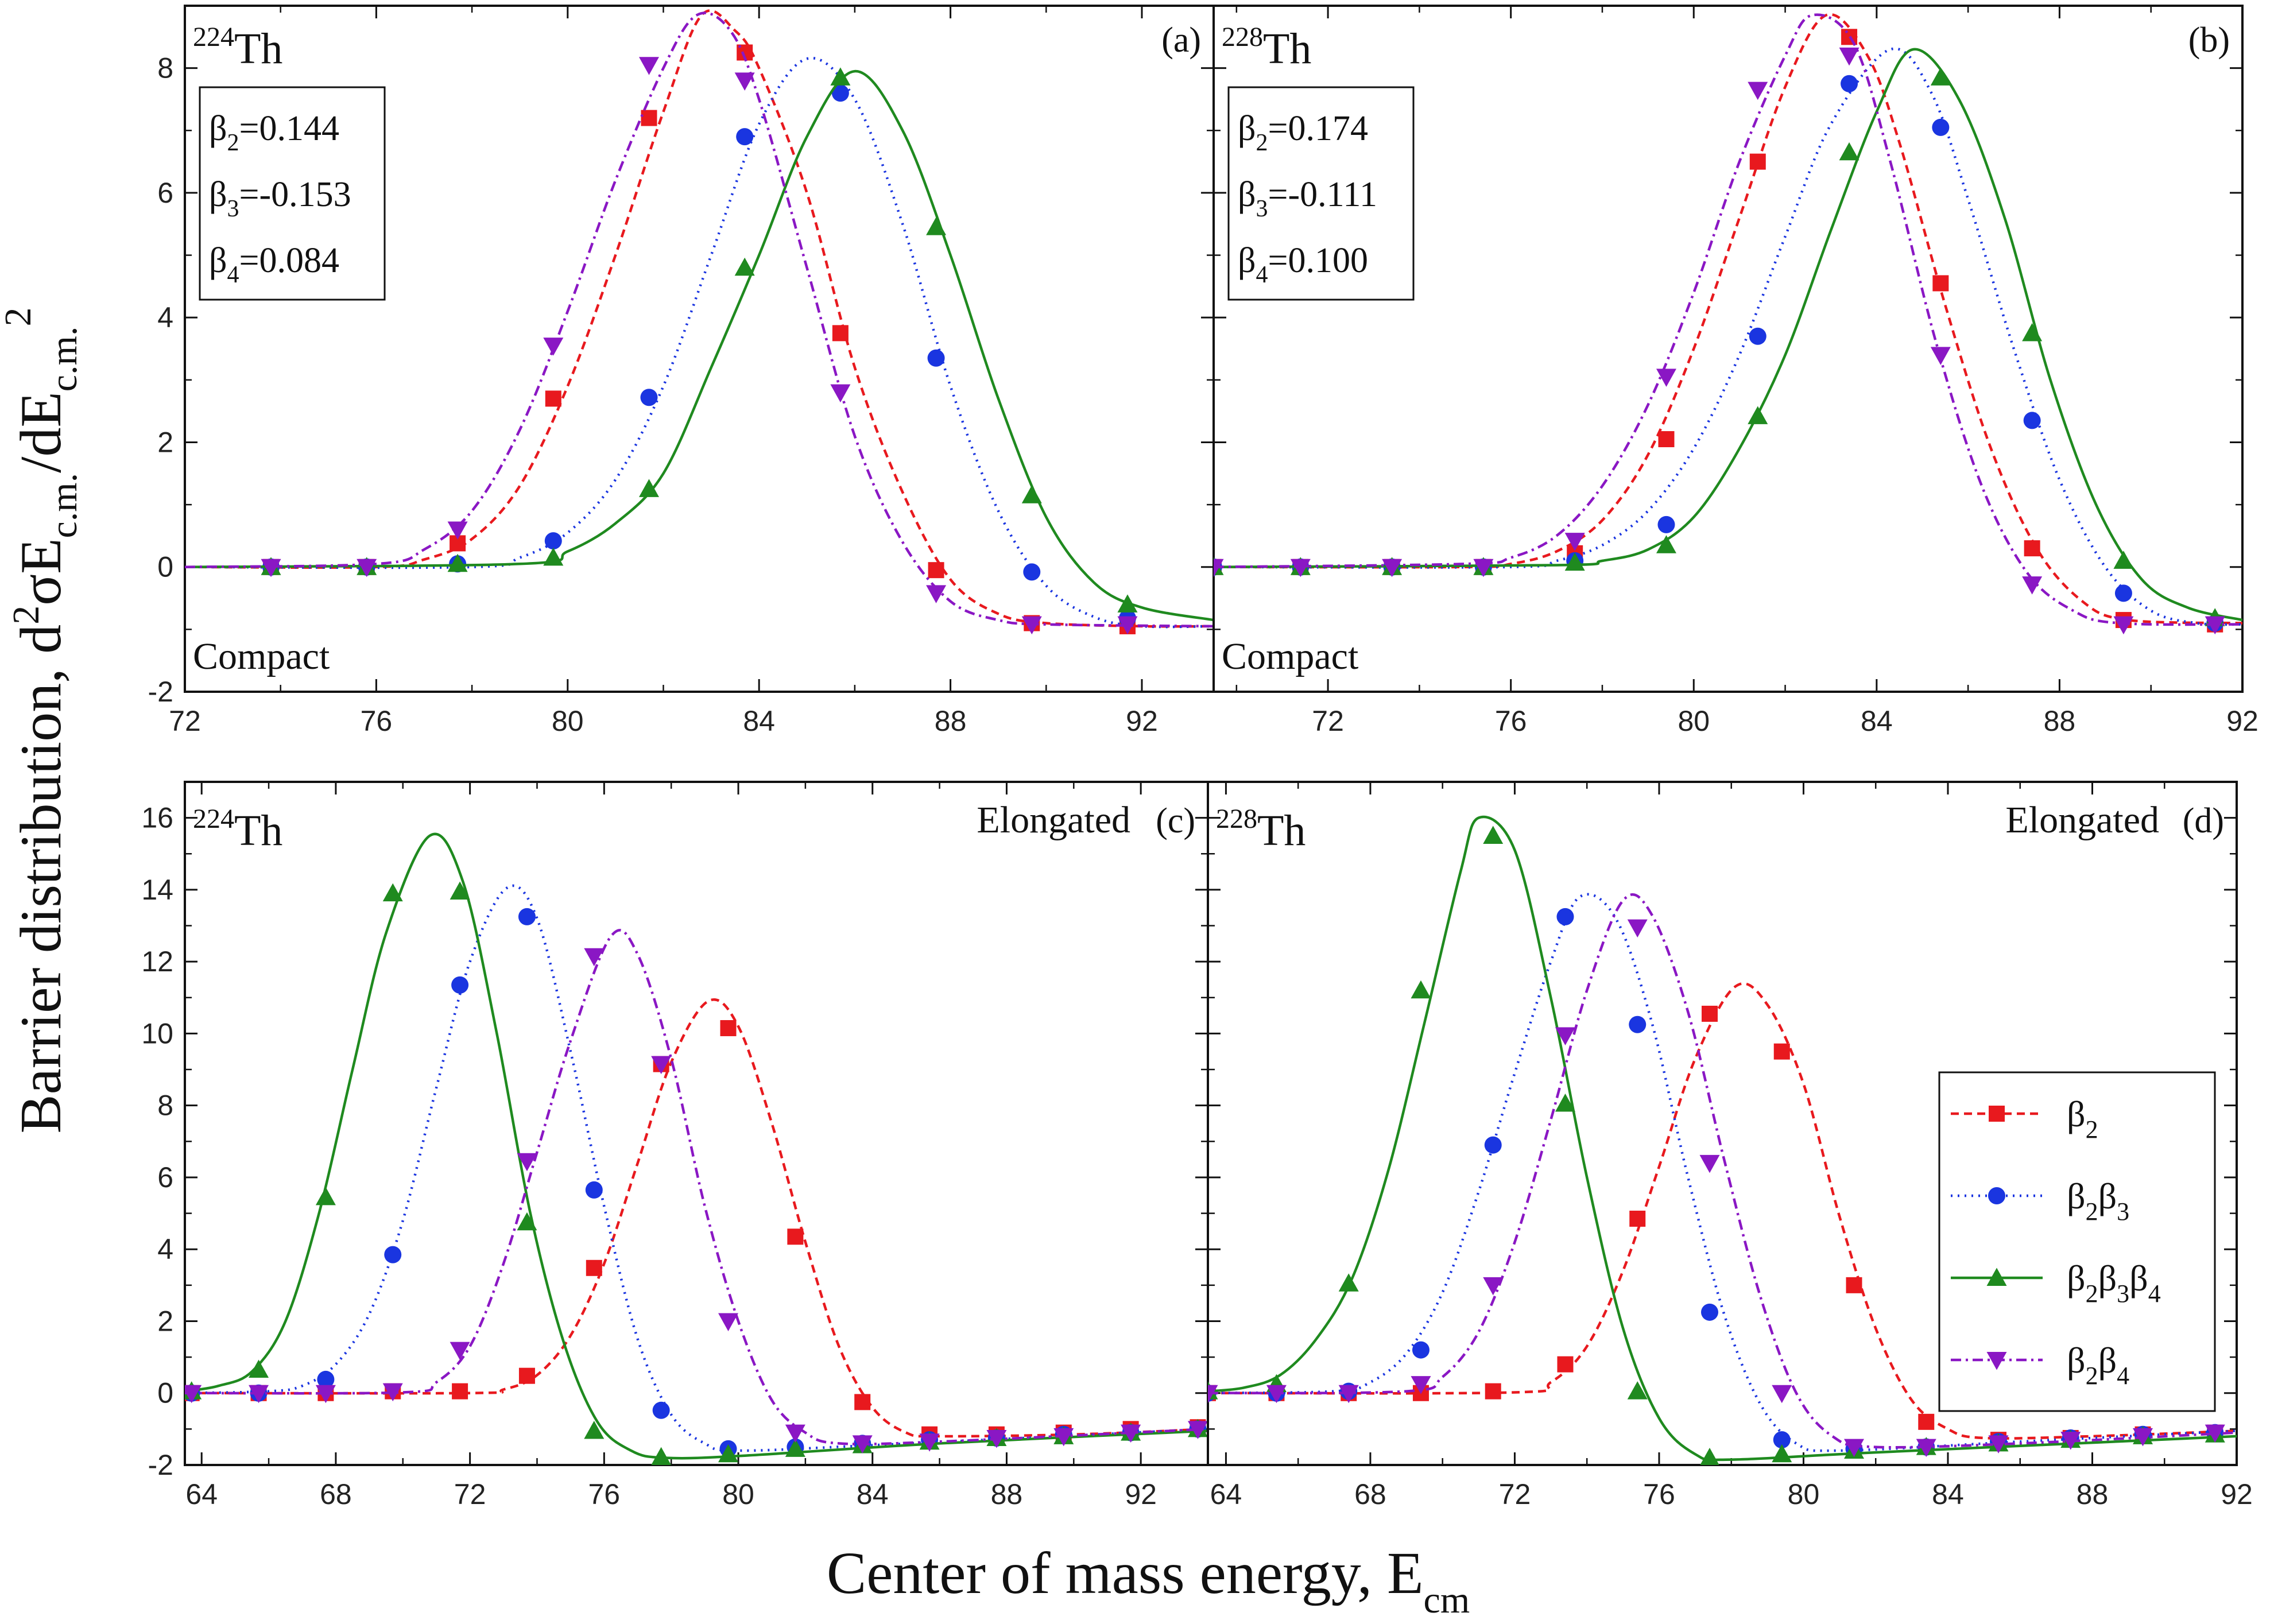  What do you see at coordinates (1303, 264) in the screenshot?
I see `deformation-value: β4=0.100` at bounding box center [1303, 264].